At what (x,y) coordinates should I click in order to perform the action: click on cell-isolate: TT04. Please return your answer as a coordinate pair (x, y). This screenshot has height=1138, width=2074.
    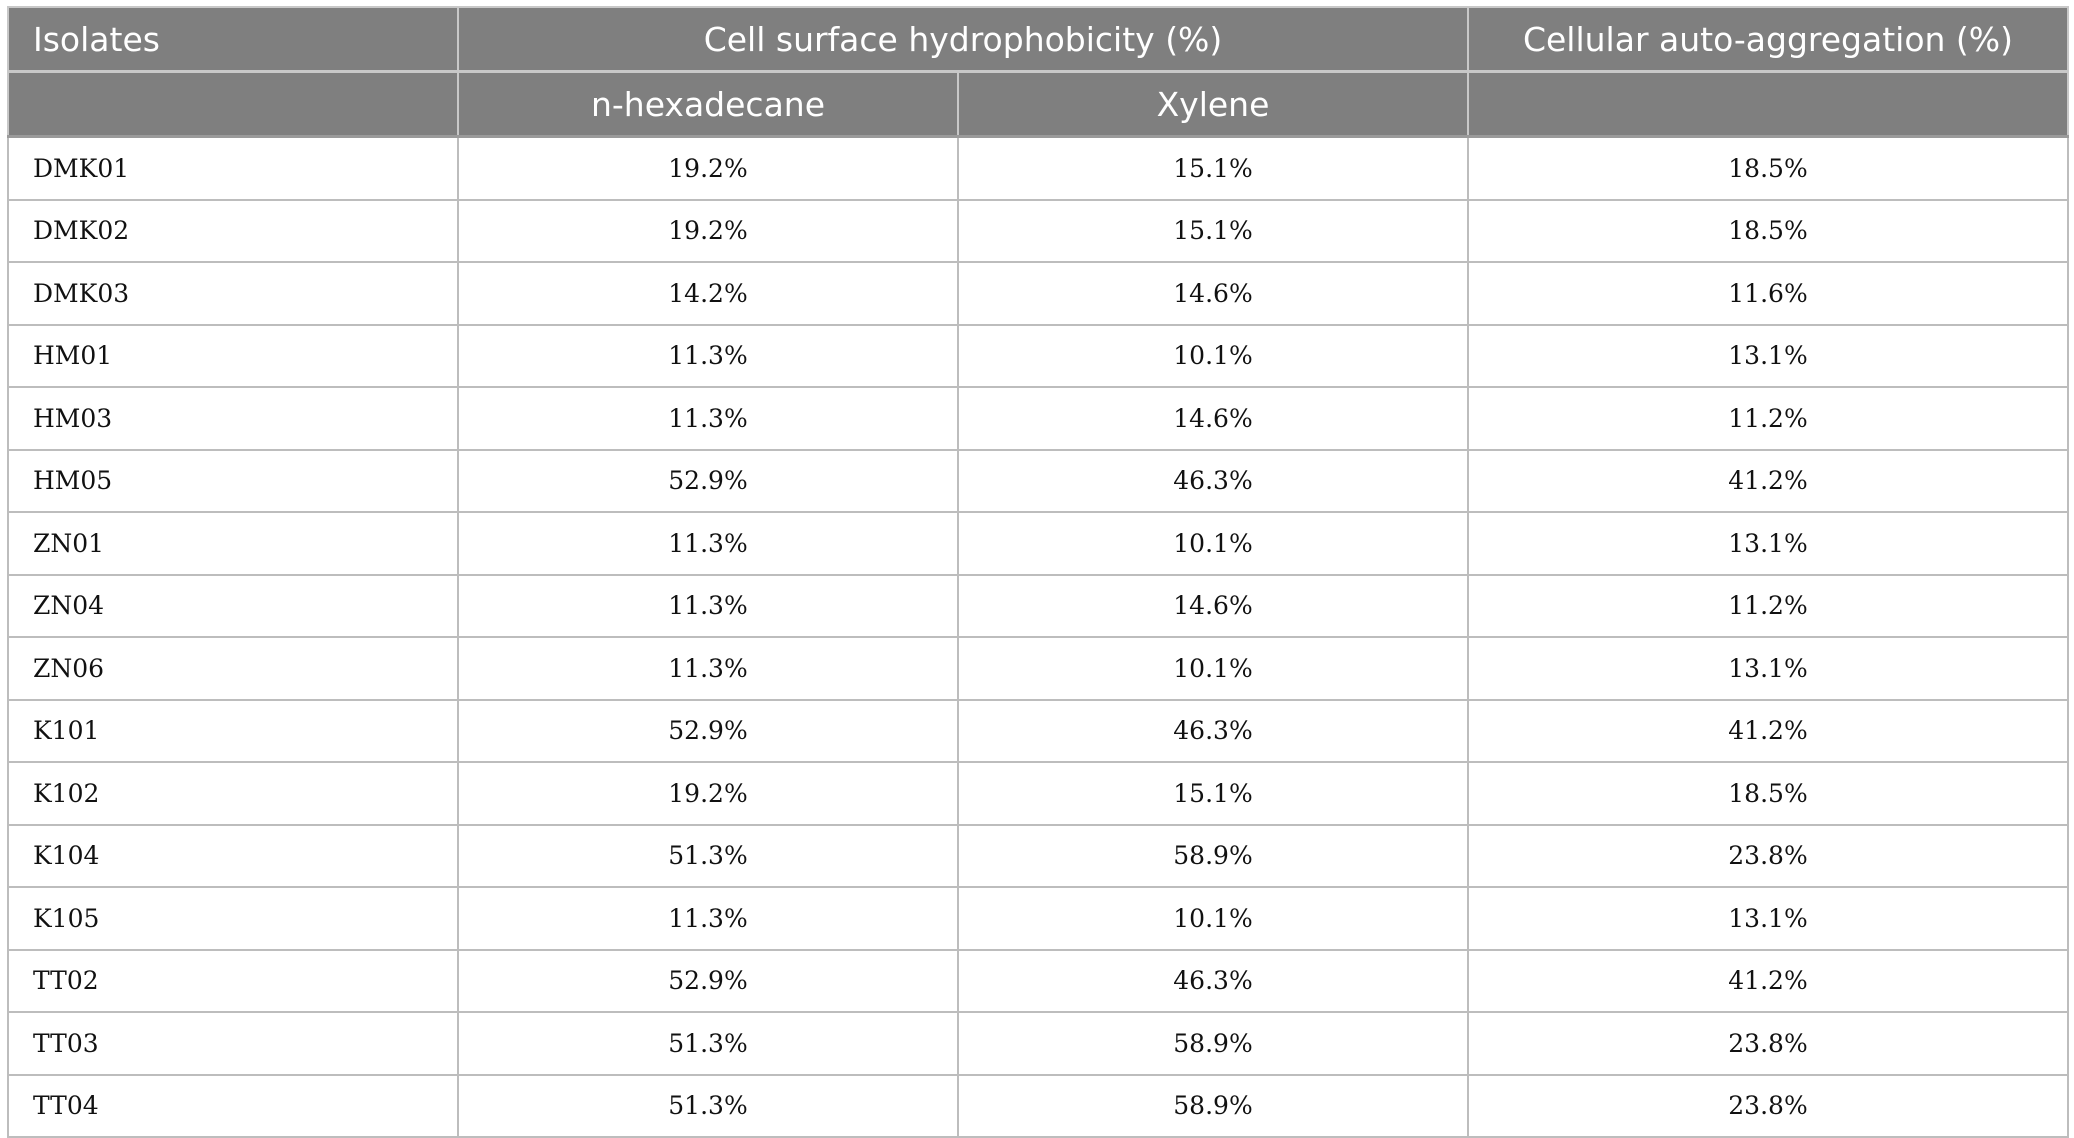
    Looking at the image, I should click on (233, 1105).